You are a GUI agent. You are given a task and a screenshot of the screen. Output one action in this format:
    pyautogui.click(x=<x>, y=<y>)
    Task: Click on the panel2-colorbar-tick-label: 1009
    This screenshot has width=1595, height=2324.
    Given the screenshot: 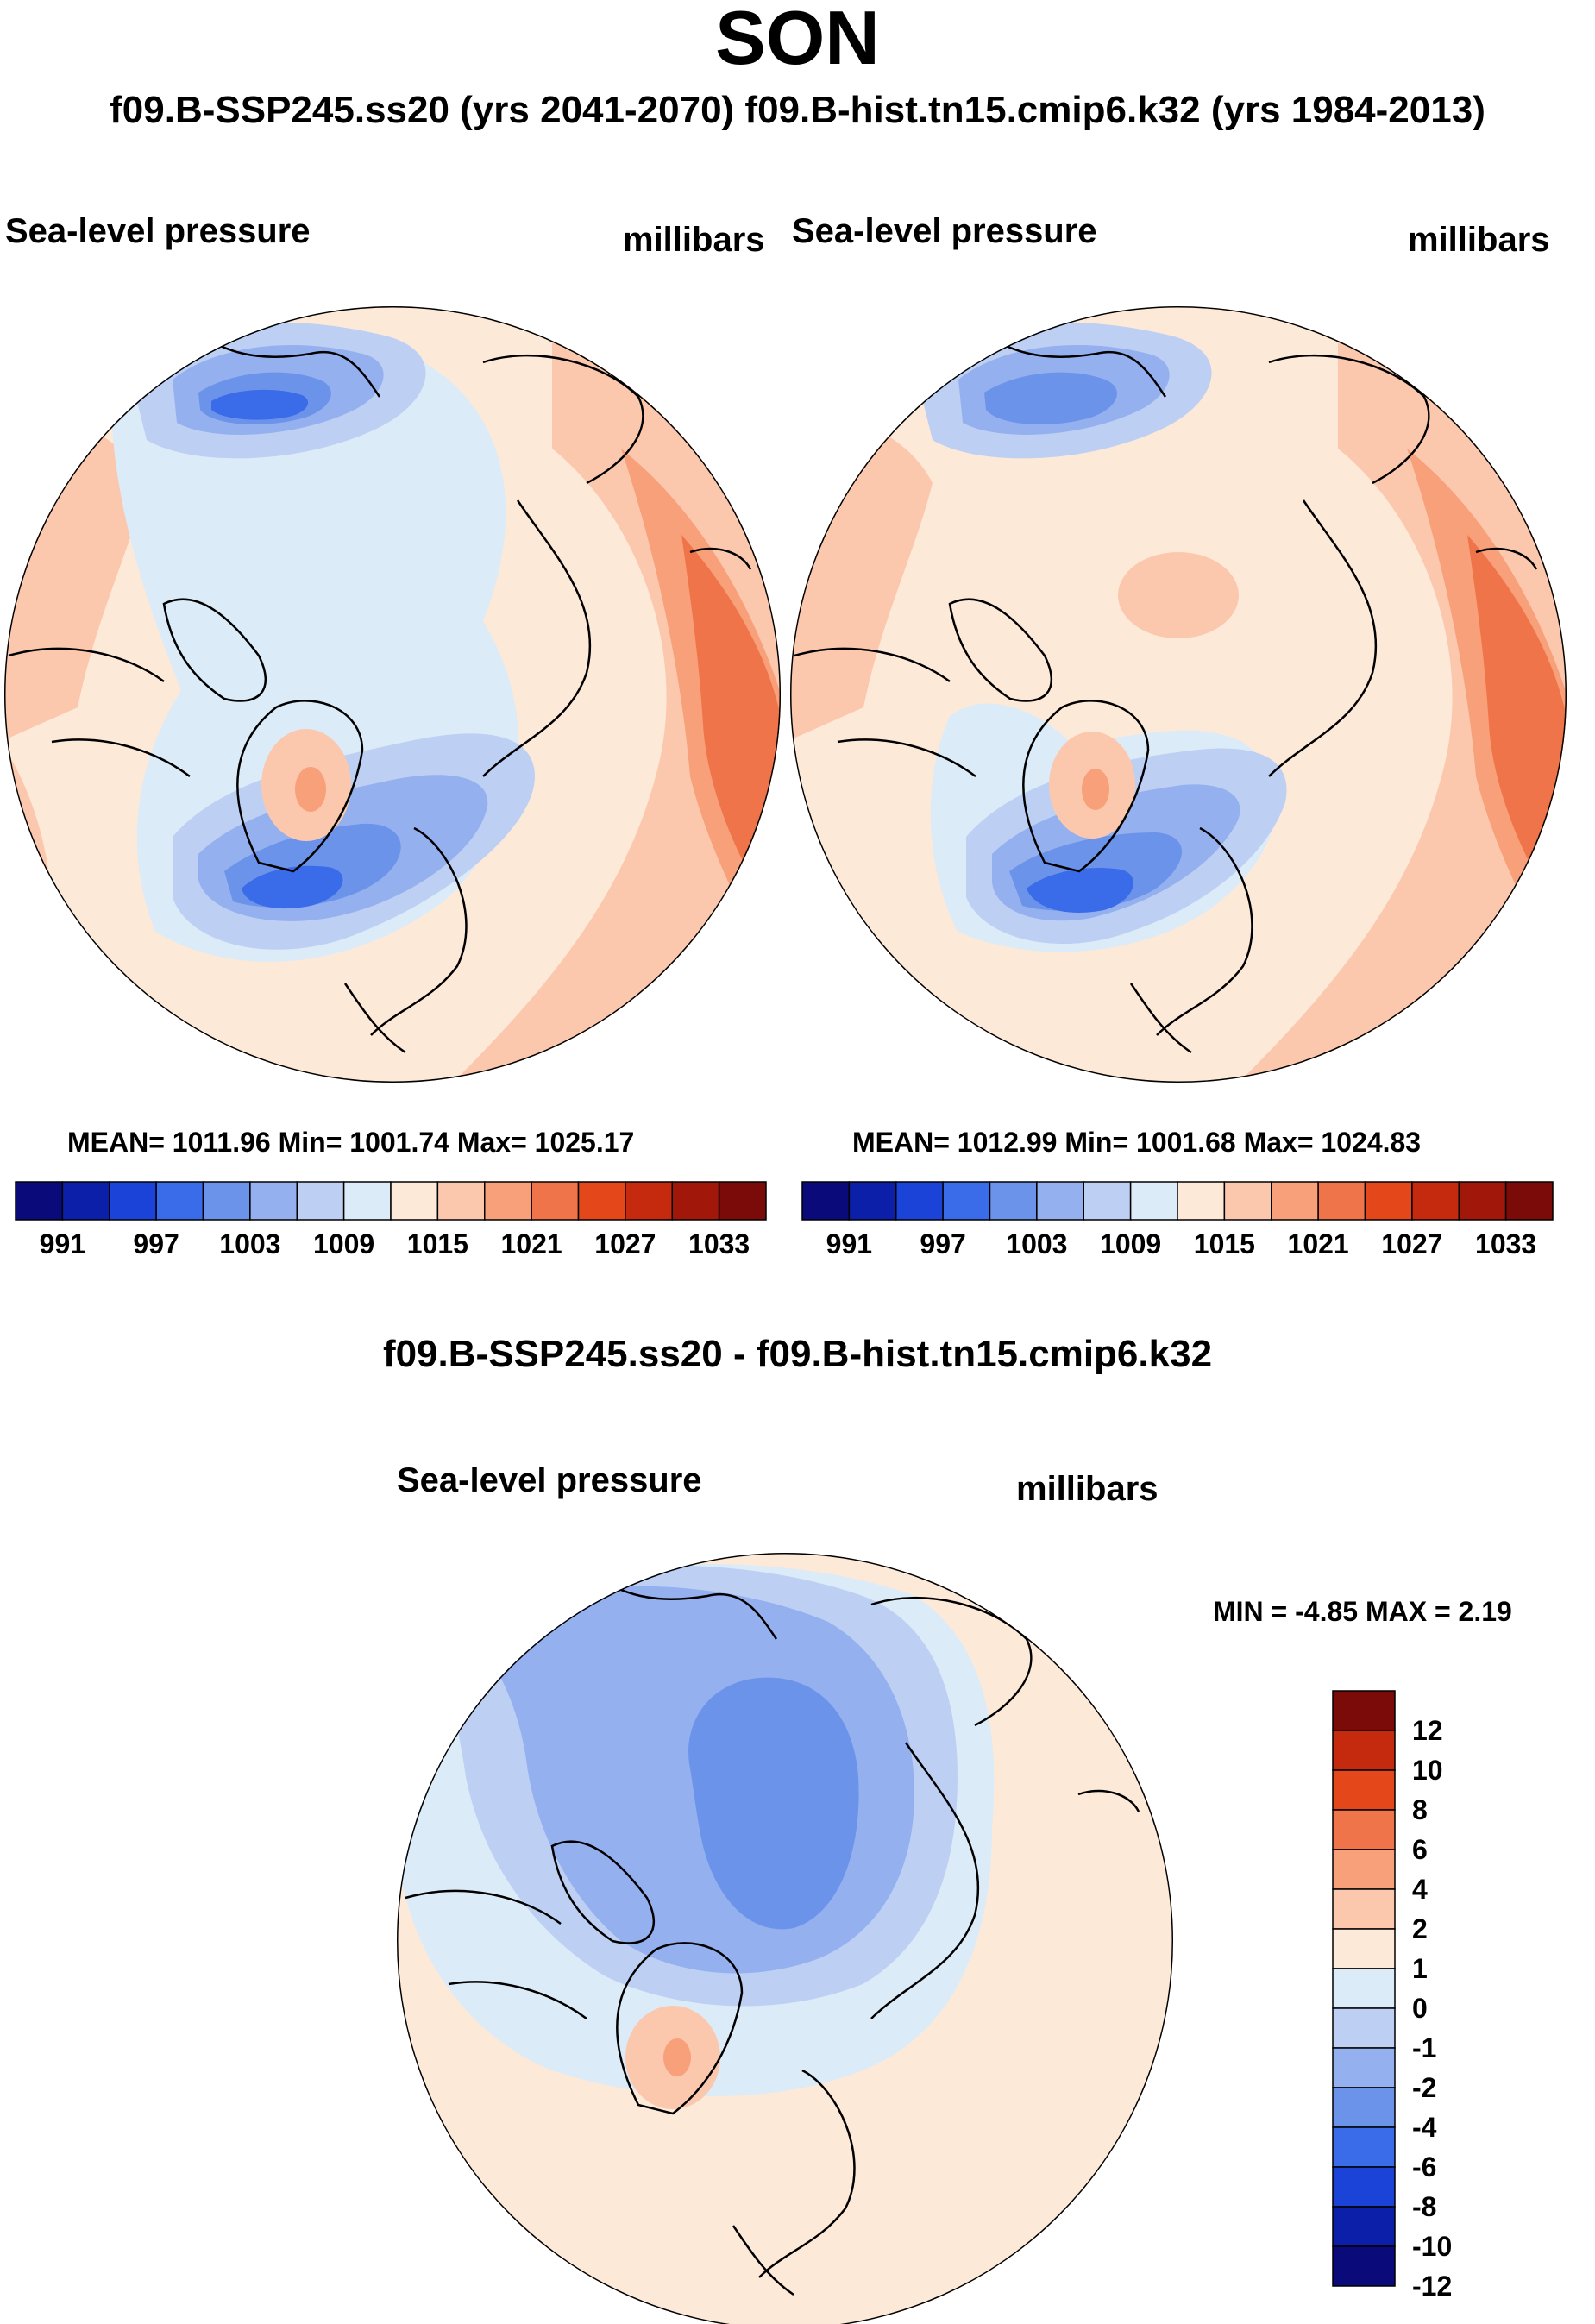 What is the action you would take?
    pyautogui.click(x=1131, y=1244)
    